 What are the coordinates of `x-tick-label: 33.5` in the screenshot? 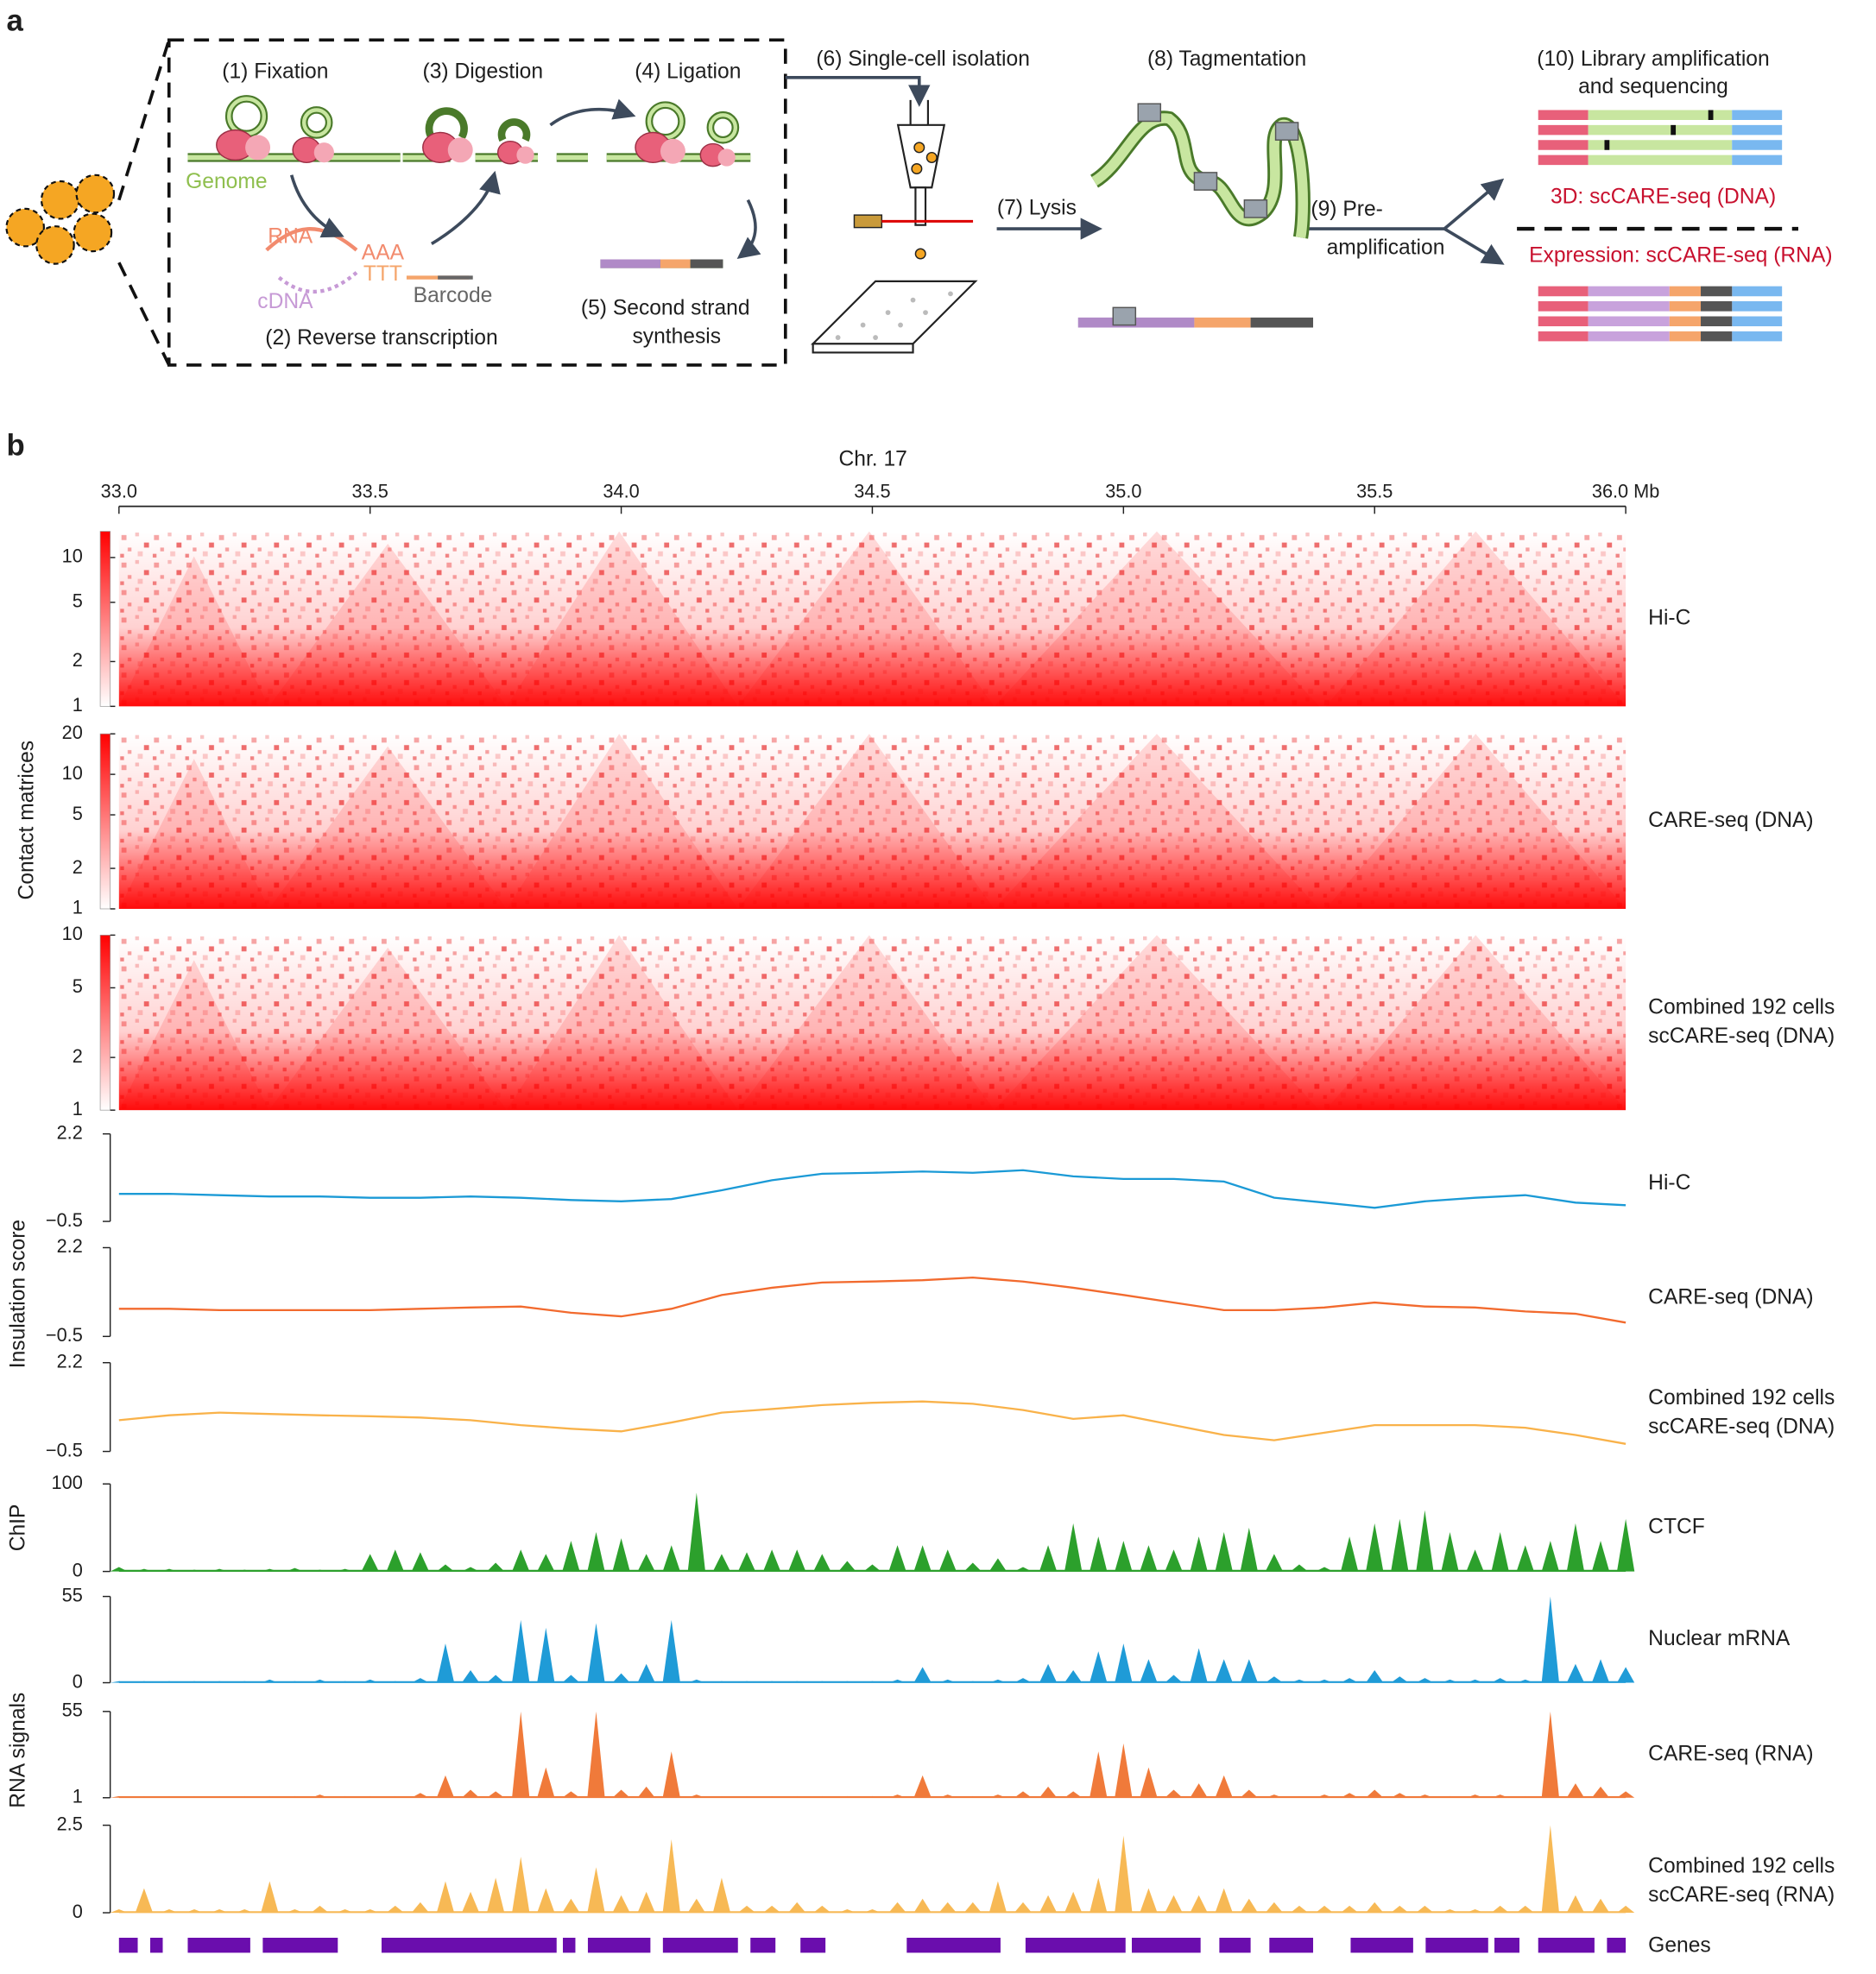 It's located at (370, 490).